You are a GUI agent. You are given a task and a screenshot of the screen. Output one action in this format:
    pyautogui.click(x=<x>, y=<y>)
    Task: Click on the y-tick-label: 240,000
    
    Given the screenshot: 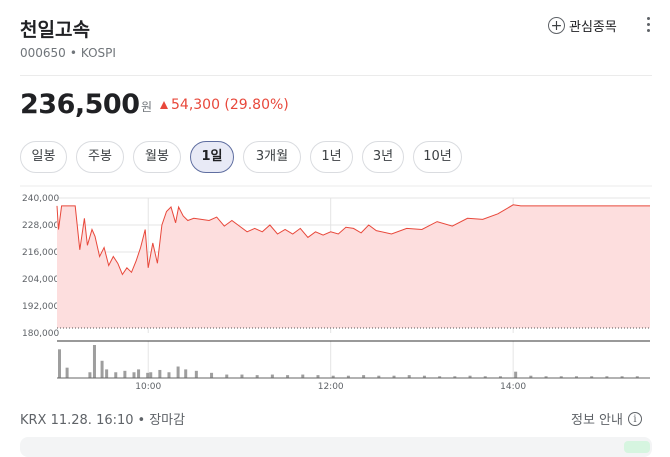 What is the action you would take?
    pyautogui.click(x=40, y=199)
    